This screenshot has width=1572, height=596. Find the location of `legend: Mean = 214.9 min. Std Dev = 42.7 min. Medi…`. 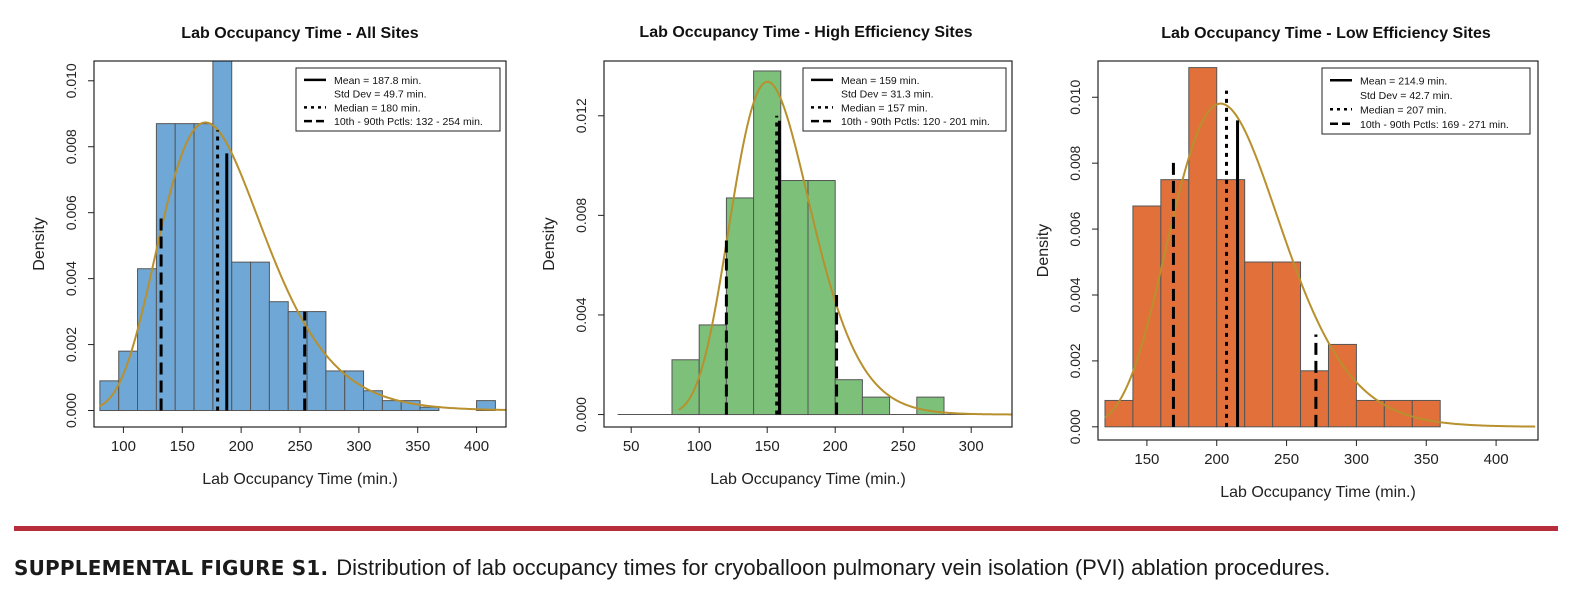

legend: Mean = 214.9 min. Std Dev = 42.7 min. Medi… is located at coordinates (1426, 101).